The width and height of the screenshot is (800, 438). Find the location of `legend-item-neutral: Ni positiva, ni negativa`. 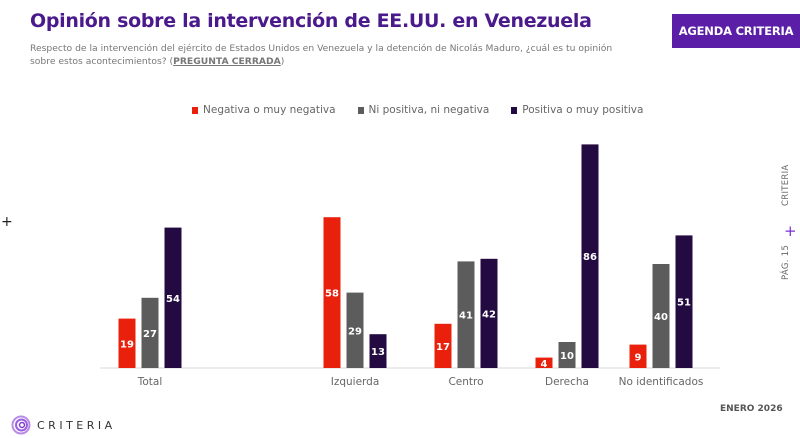

legend-item-neutral: Ni positiva, ni negativa is located at coordinates (423, 110).